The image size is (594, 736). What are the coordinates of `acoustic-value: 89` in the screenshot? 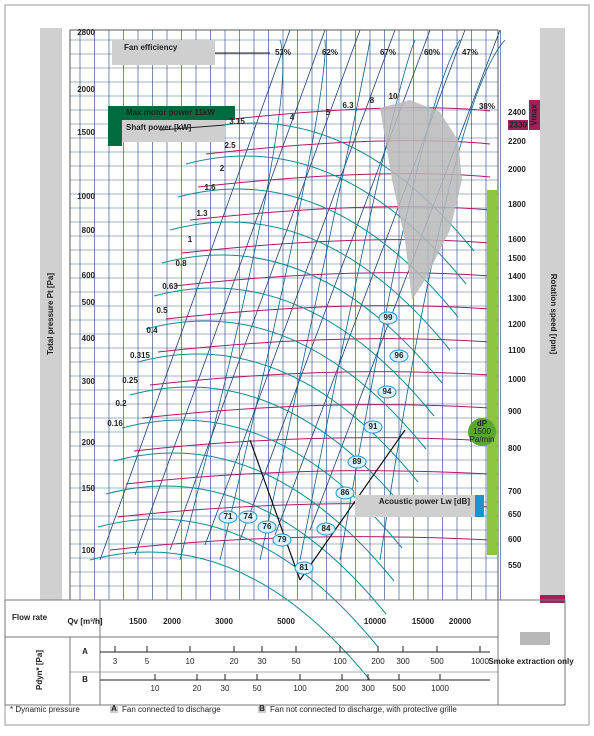 It's located at (357, 461).